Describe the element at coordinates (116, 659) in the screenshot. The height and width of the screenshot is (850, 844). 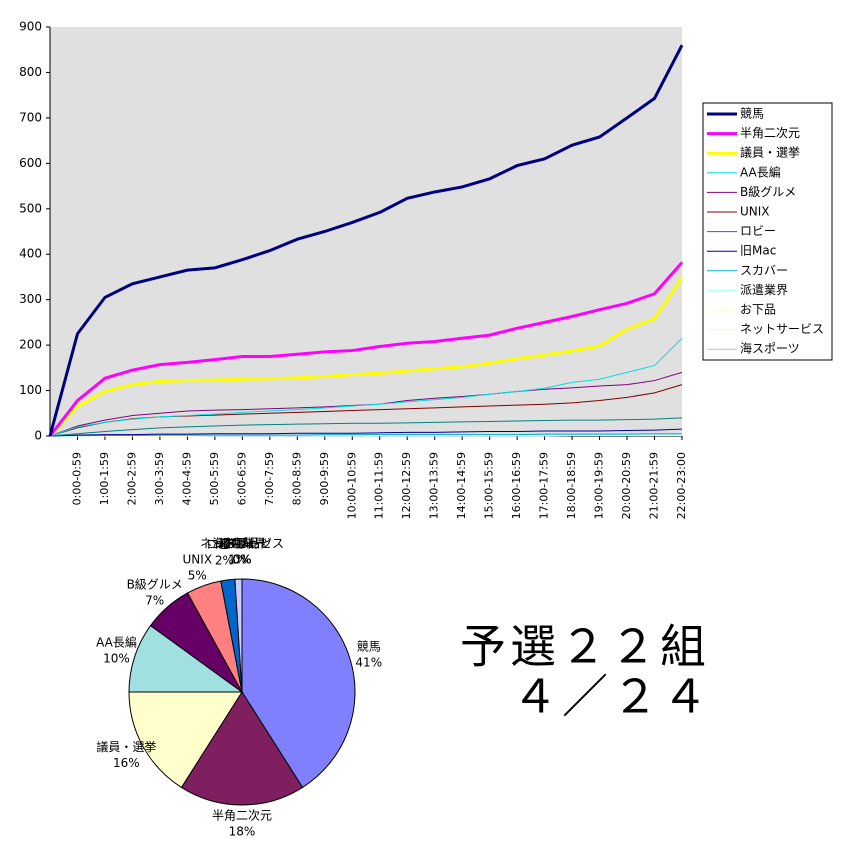
I see `pie-label-value: 10%` at that location.